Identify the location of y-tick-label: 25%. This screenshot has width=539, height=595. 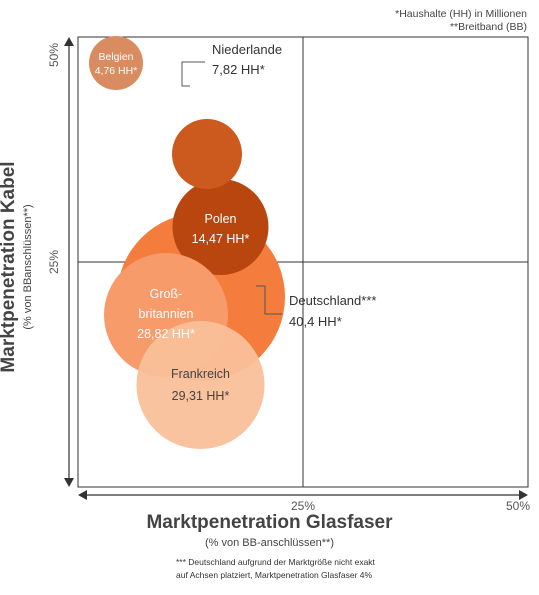
(54, 262).